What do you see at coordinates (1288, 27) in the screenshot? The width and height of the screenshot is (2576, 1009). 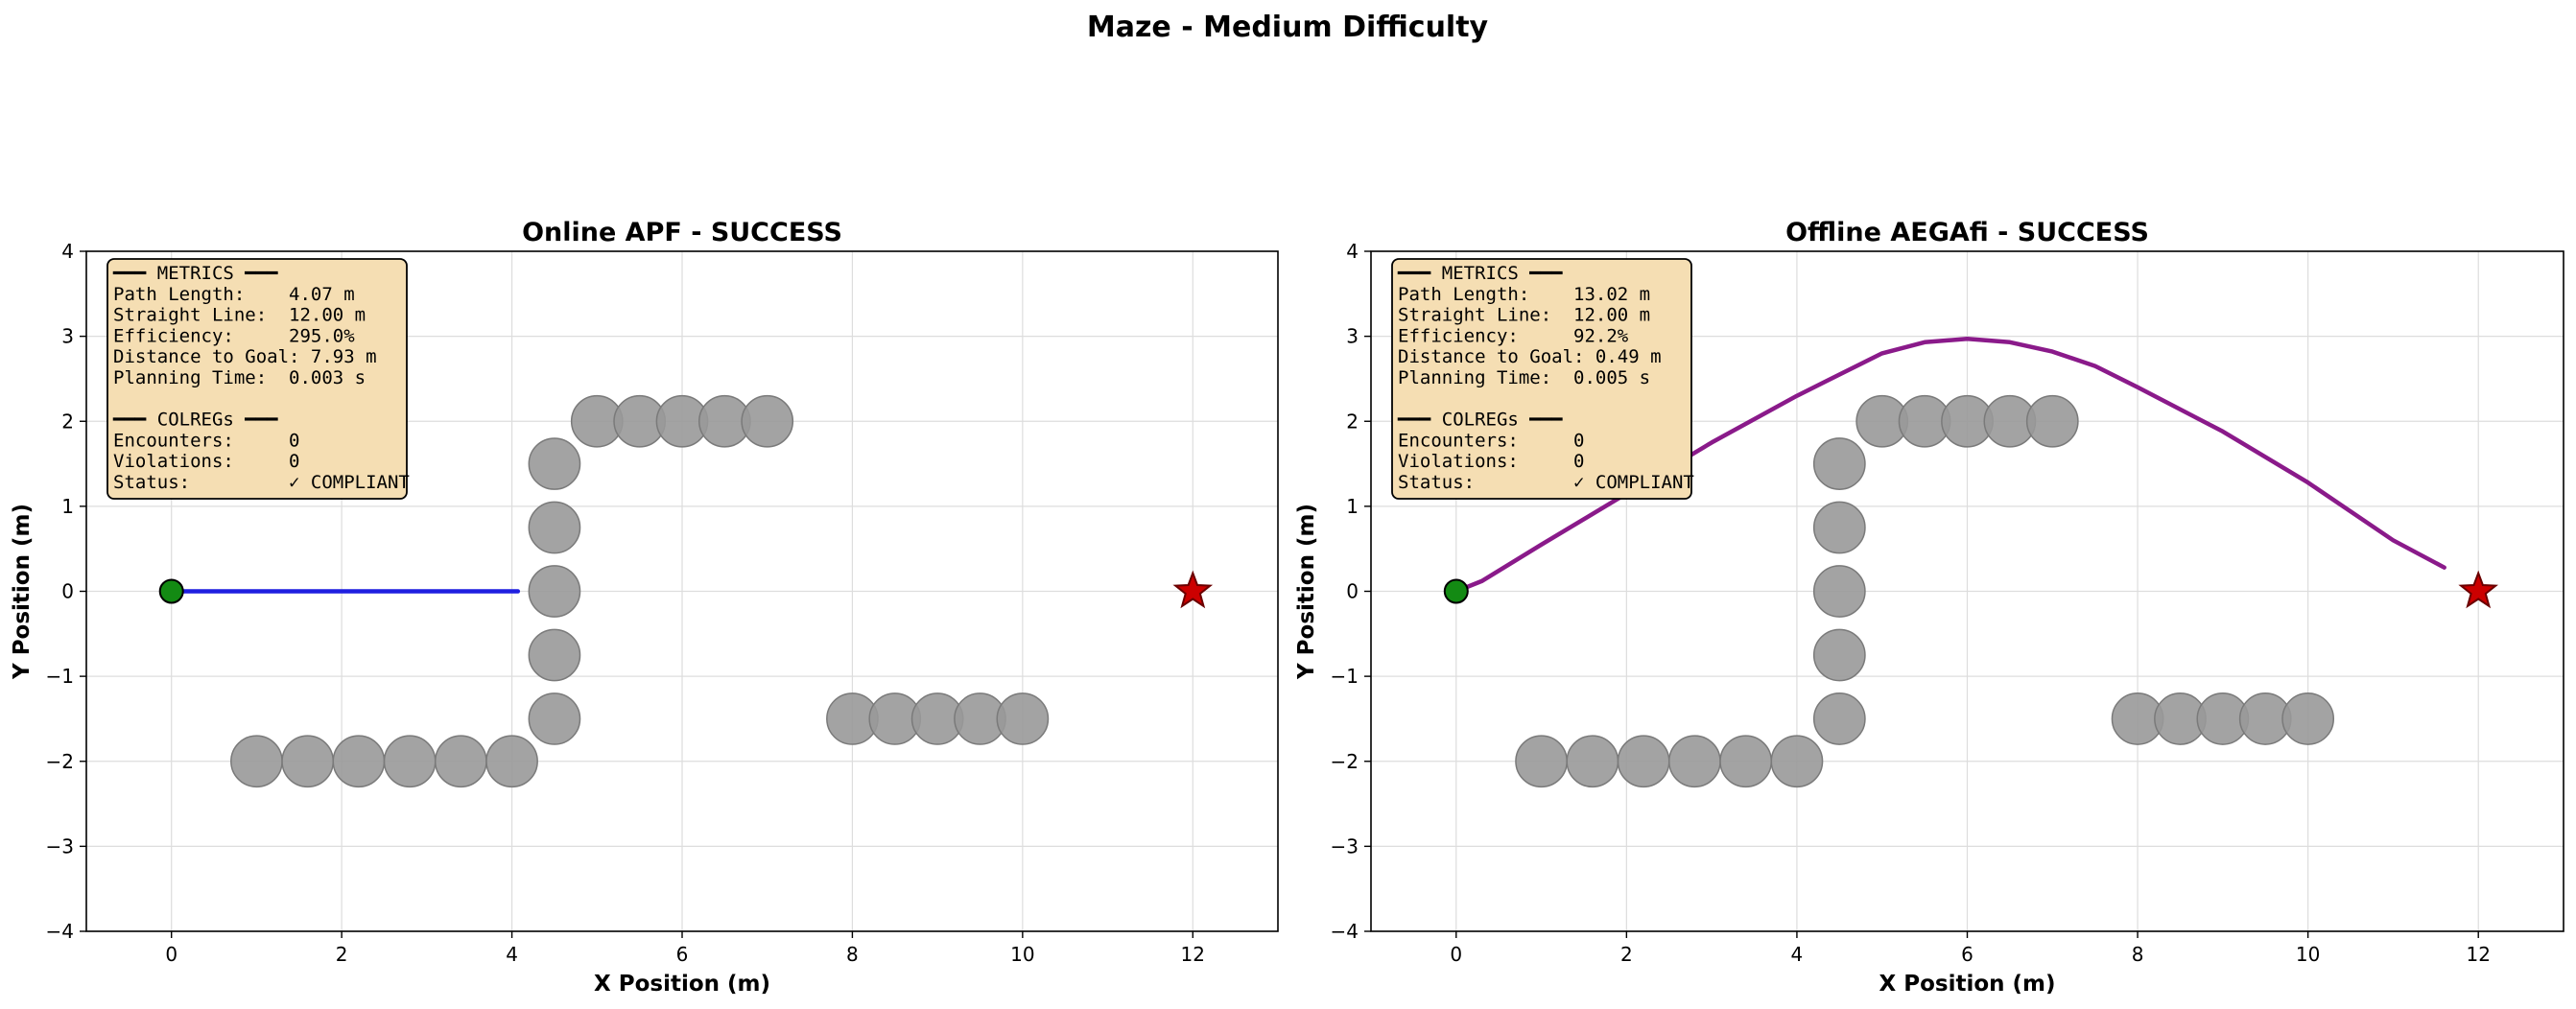 I see `figure-title: Maze - Medium Difficulty` at bounding box center [1288, 27].